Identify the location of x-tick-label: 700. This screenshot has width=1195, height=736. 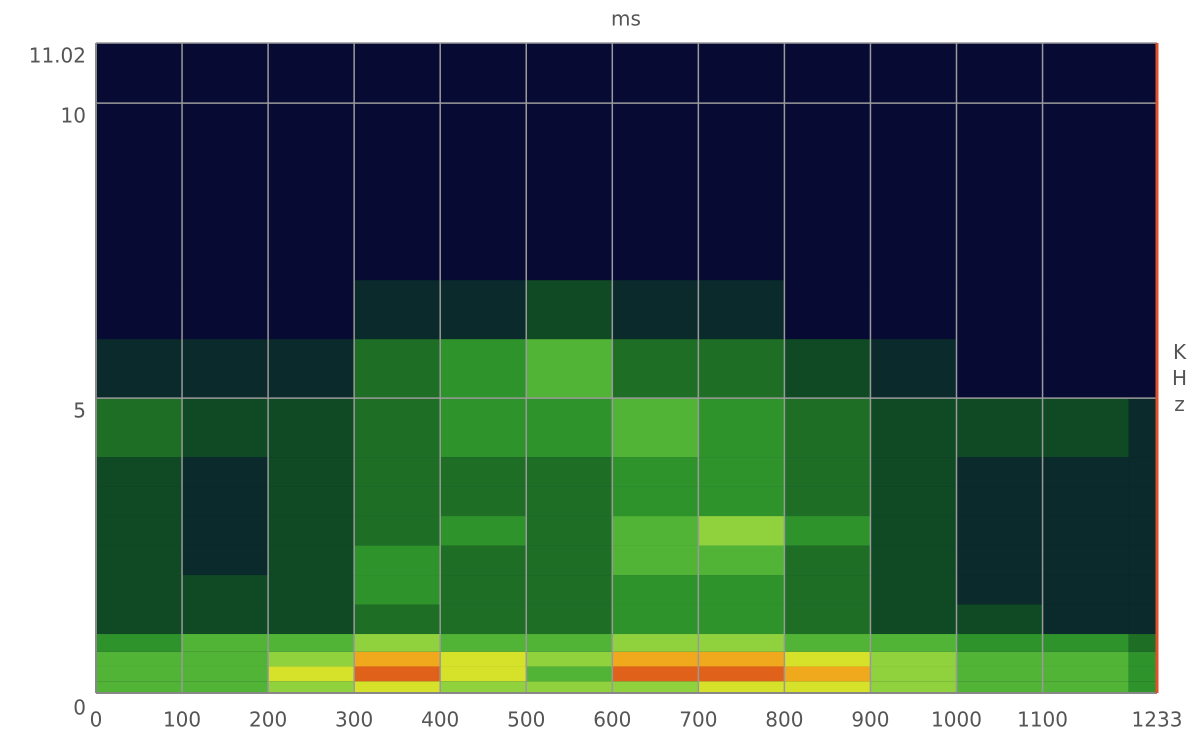
(698, 720).